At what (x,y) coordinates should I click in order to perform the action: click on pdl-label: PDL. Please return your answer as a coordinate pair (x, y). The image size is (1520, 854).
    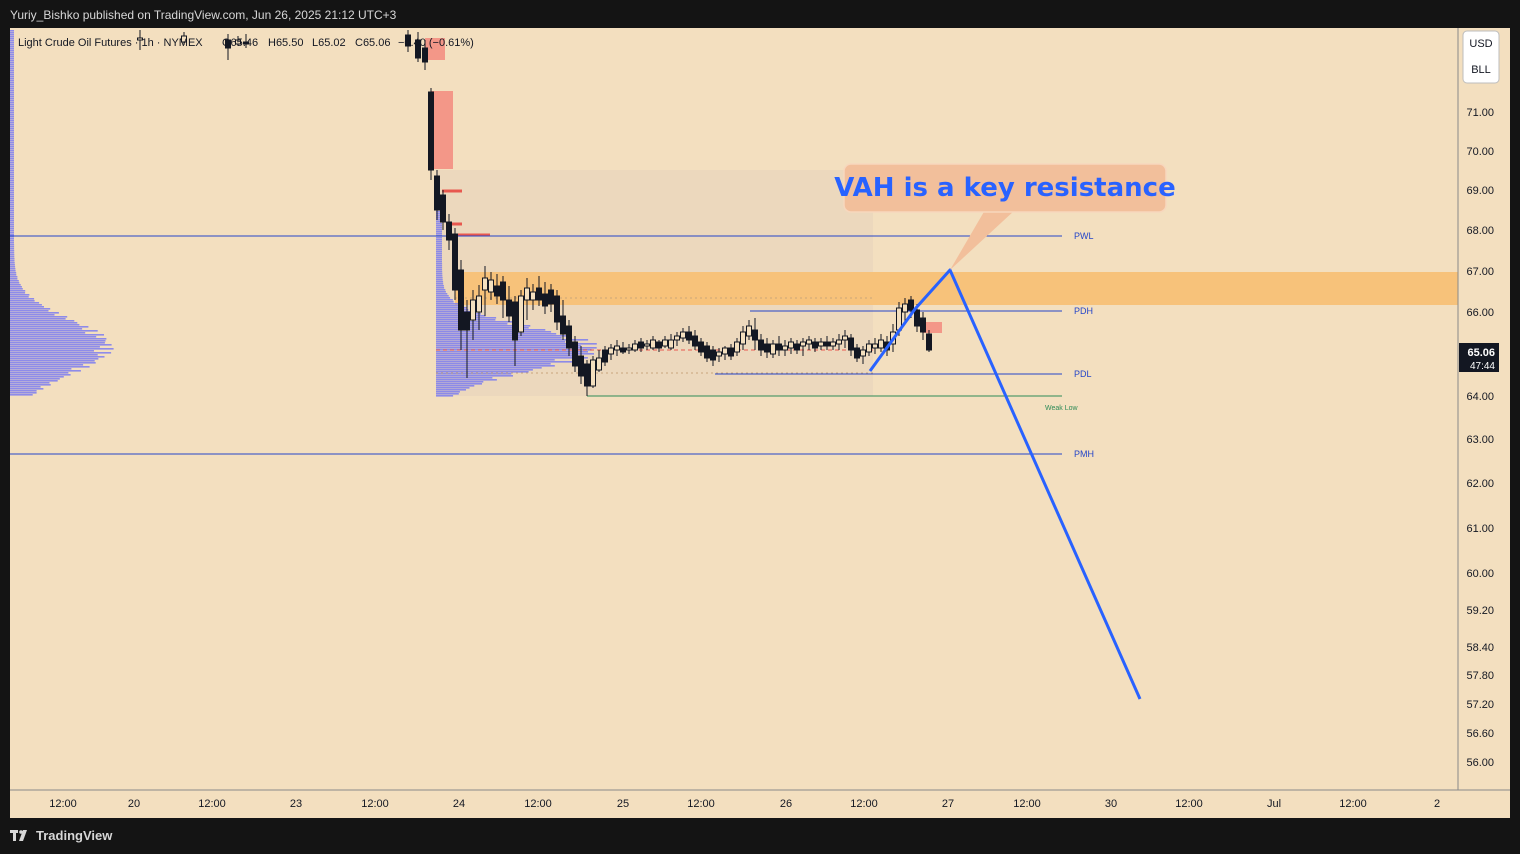
    Looking at the image, I should click on (1083, 374).